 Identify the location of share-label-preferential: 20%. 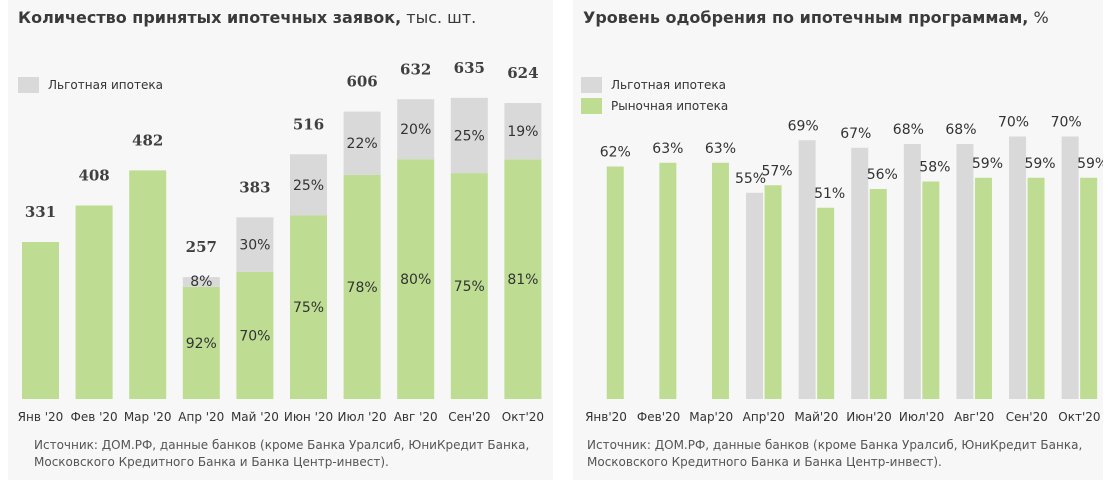
(415, 130).